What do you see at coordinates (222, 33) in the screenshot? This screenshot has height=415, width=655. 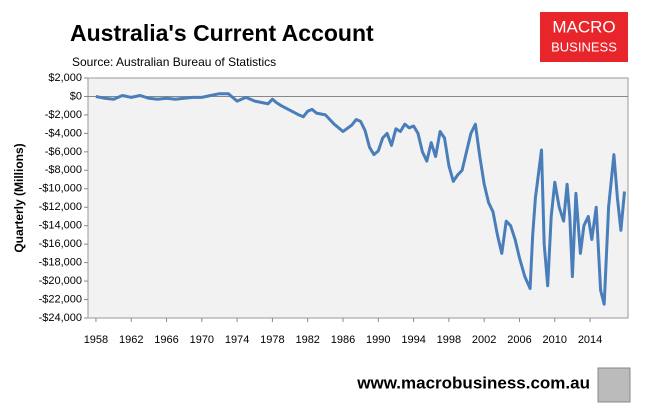 I see `chart-title: Australia's Current Account` at bounding box center [222, 33].